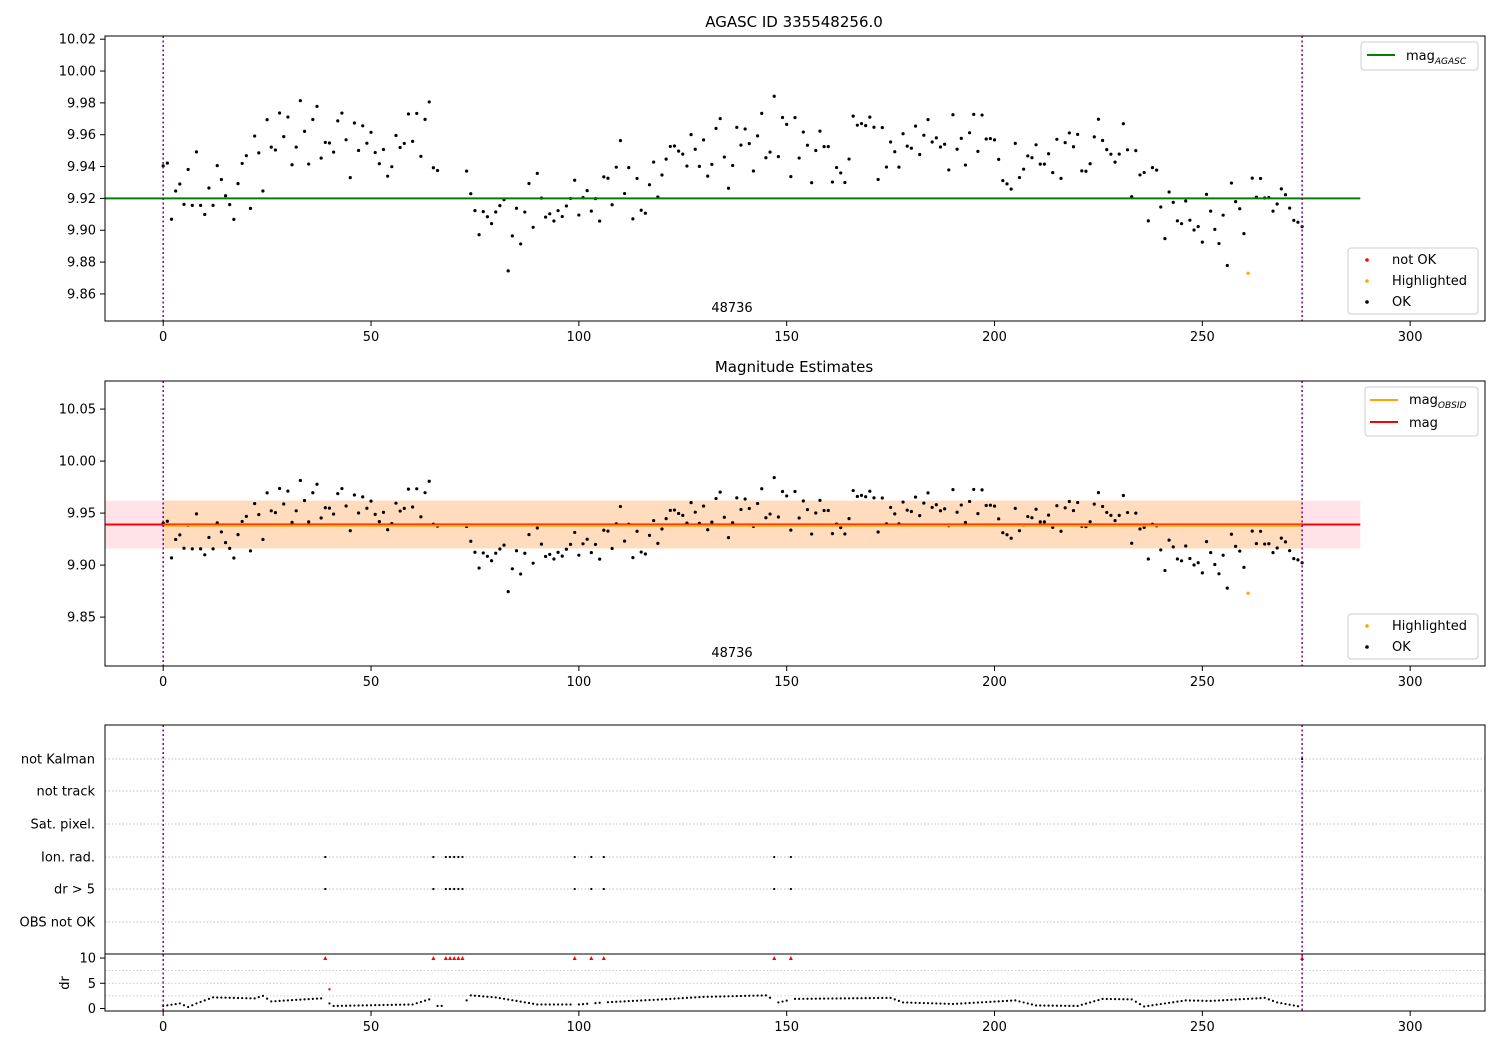 This screenshot has height=1050, width=1500. Describe the element at coordinates (994, 1027) in the screenshot. I see `x-tick-label: 200` at that location.